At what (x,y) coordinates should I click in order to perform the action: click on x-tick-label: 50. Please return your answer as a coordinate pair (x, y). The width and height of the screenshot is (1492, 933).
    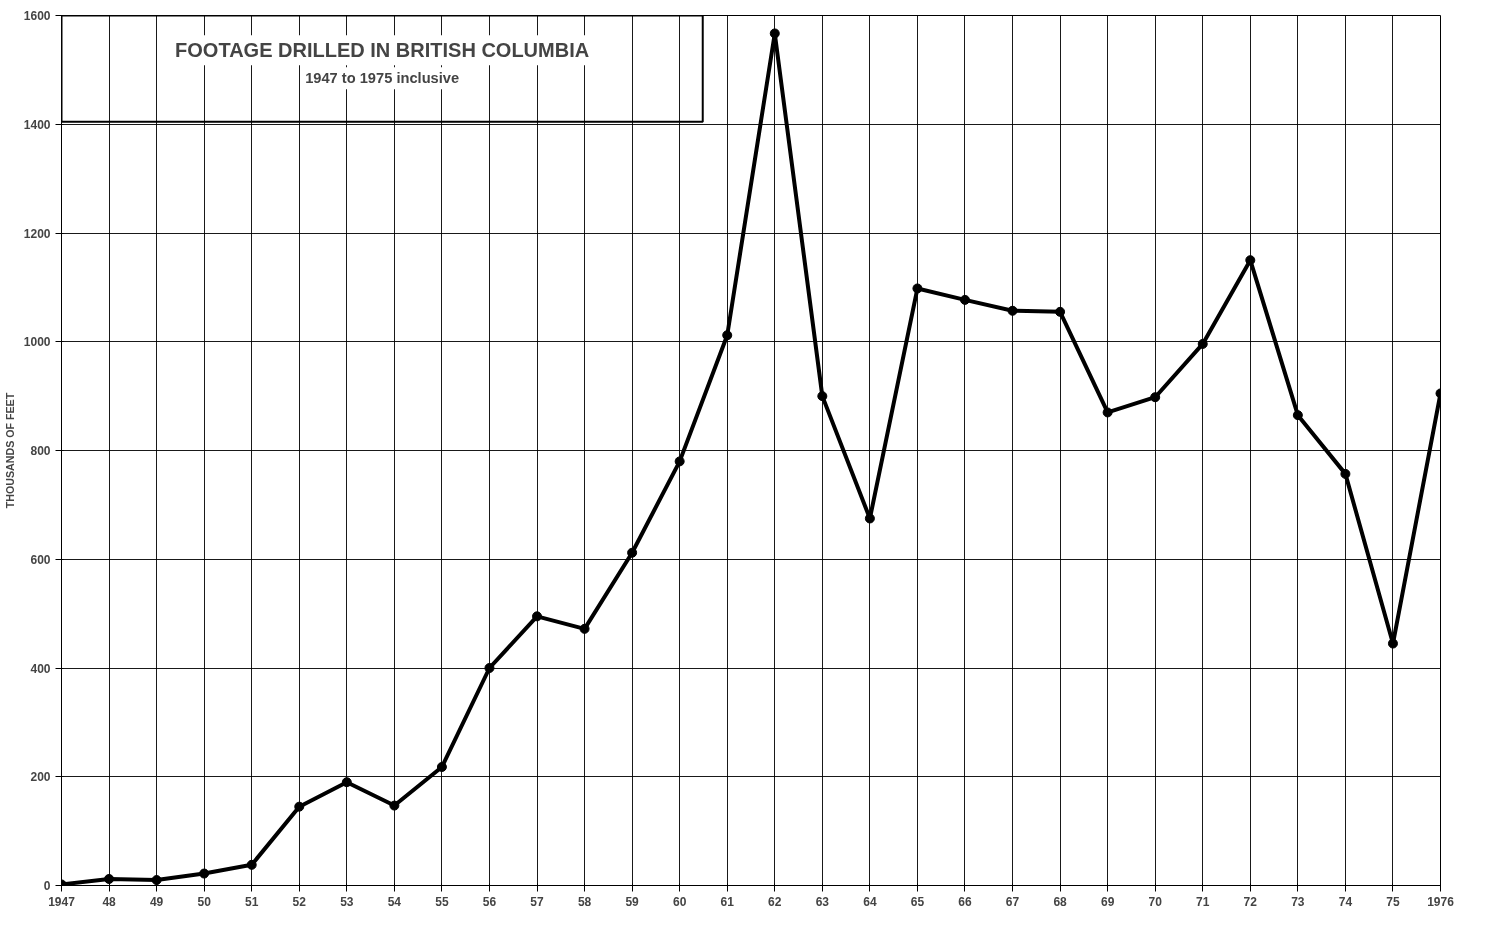
    Looking at the image, I should click on (204, 901).